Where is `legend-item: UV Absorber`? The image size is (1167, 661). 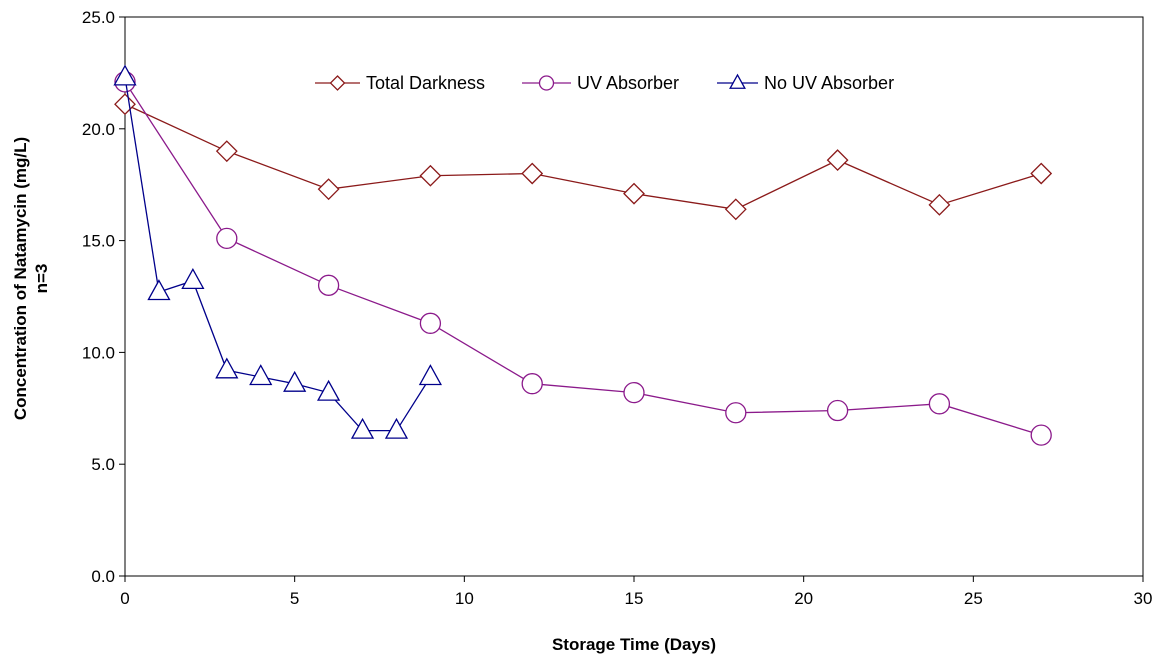
legend-item: UV Absorber is located at coordinates (600, 83).